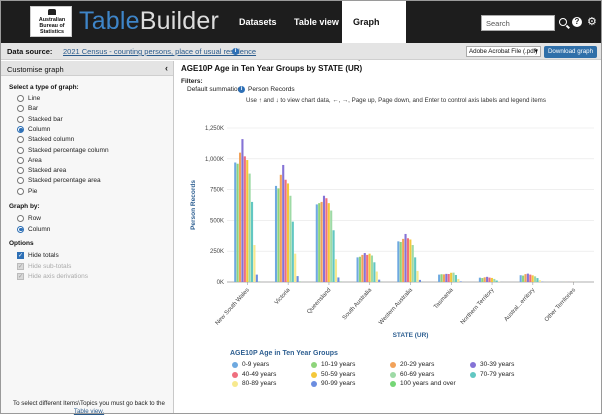  I want to click on nav-graph-view: Graph view, so click(374, 22).